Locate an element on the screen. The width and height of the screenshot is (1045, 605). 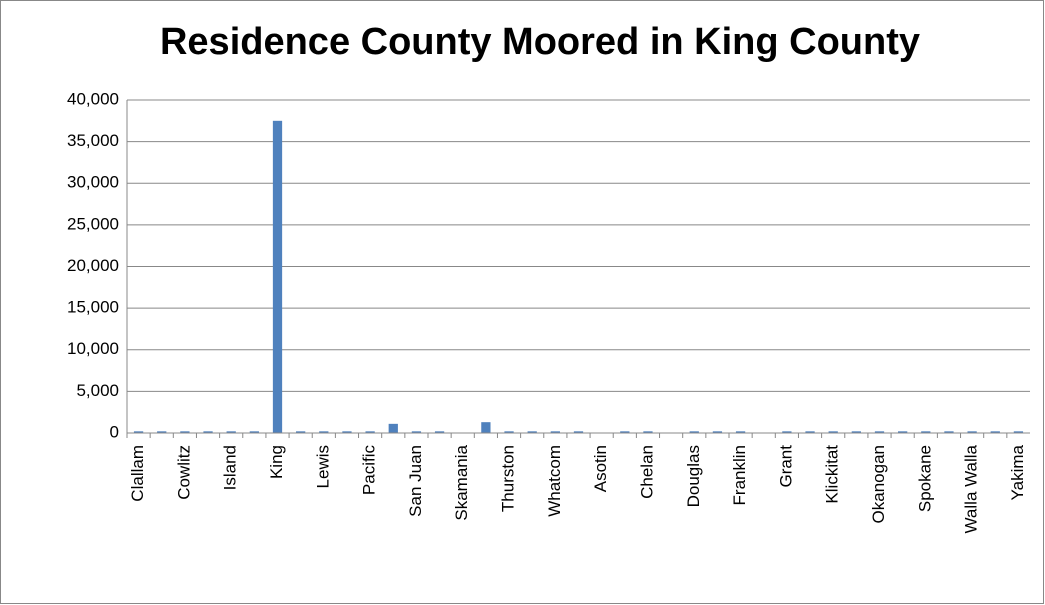
x-tick-label: Clallam is located at coordinates (137, 473).